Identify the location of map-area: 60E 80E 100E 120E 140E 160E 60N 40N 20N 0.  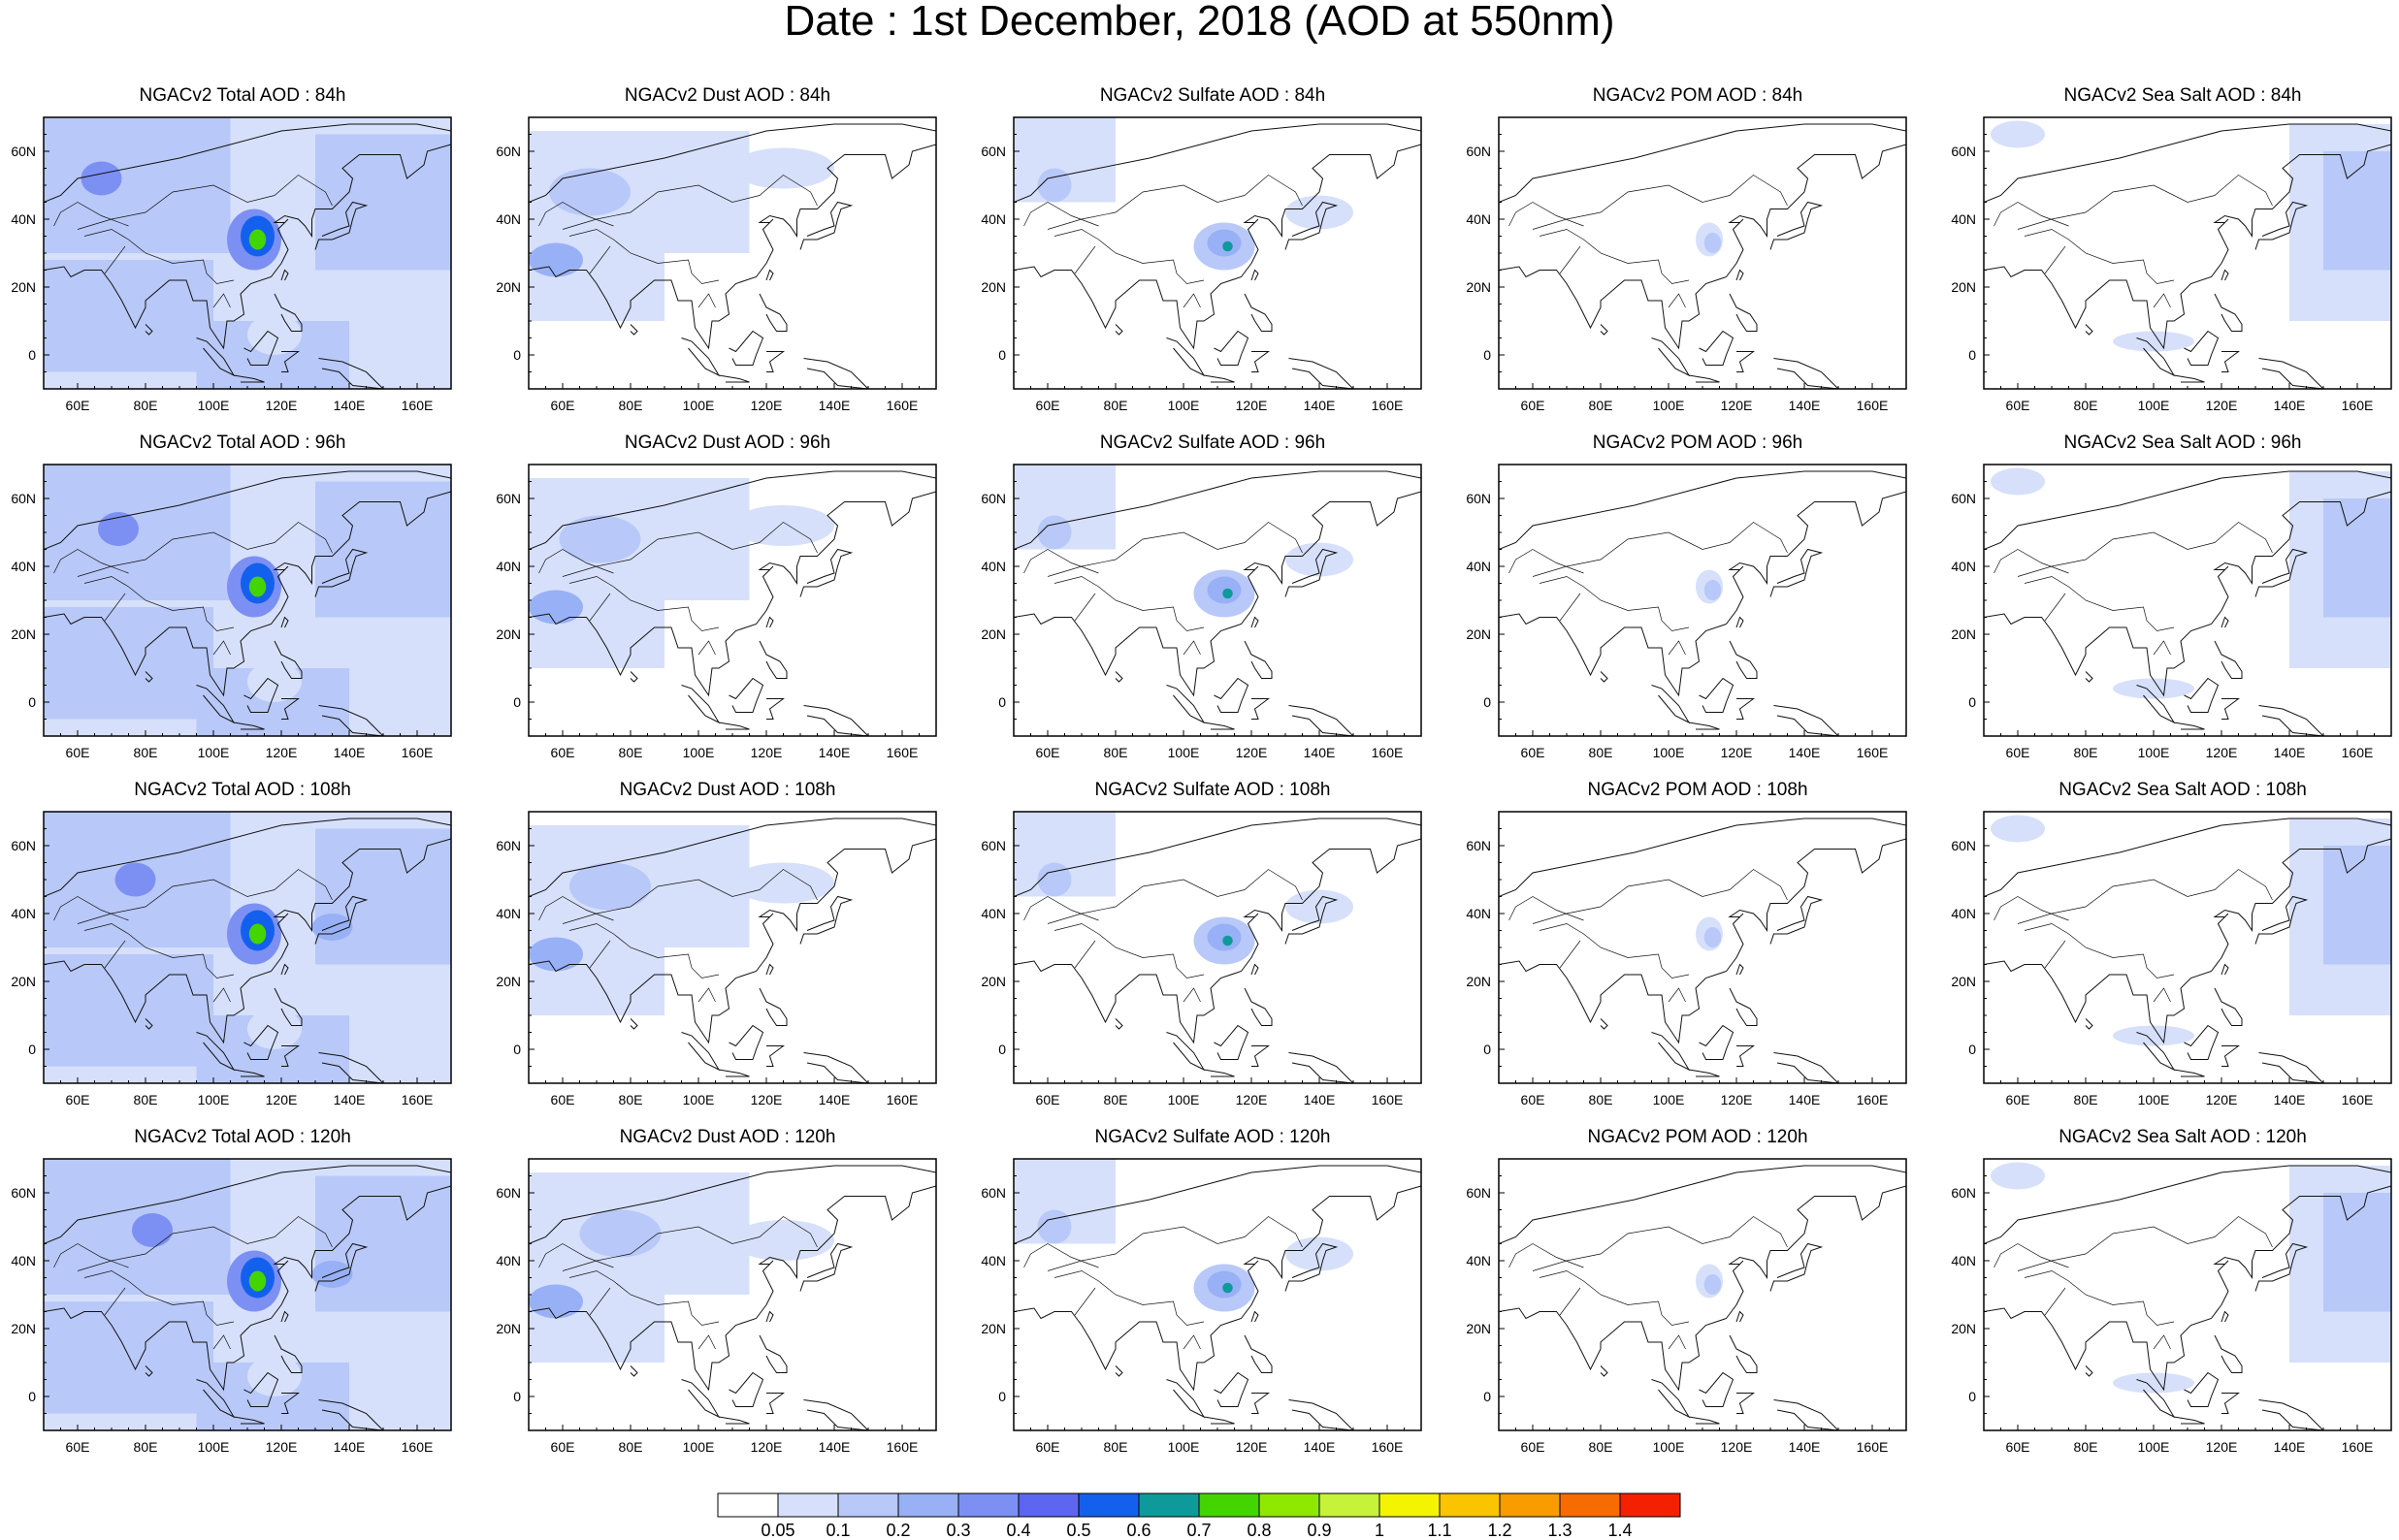
(1687, 1306).